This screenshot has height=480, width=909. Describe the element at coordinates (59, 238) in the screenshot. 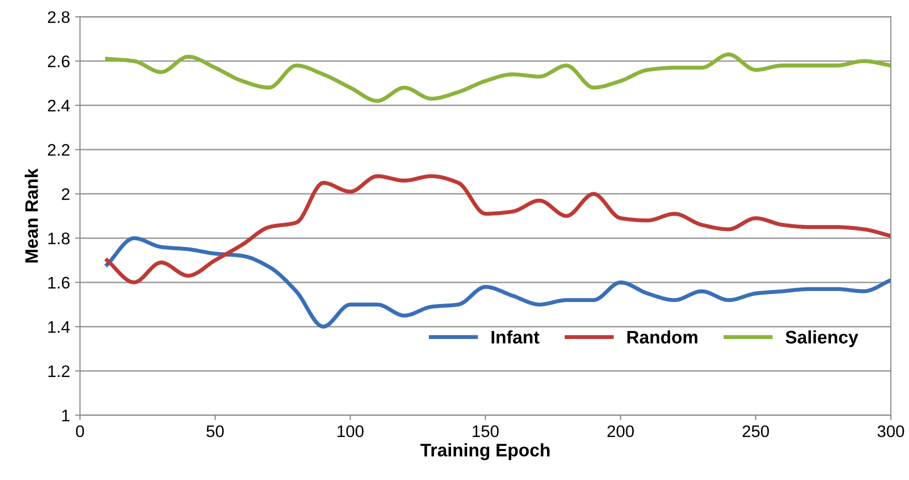

I see `y-tick-label: 1.8` at that location.